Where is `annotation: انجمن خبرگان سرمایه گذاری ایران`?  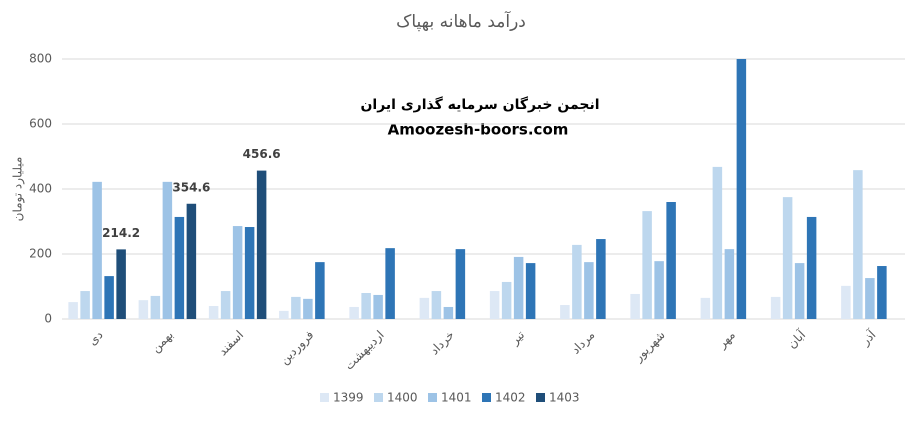
annotation: انجمن خبرگان سرمایه گذاری ایران is located at coordinates (479, 104).